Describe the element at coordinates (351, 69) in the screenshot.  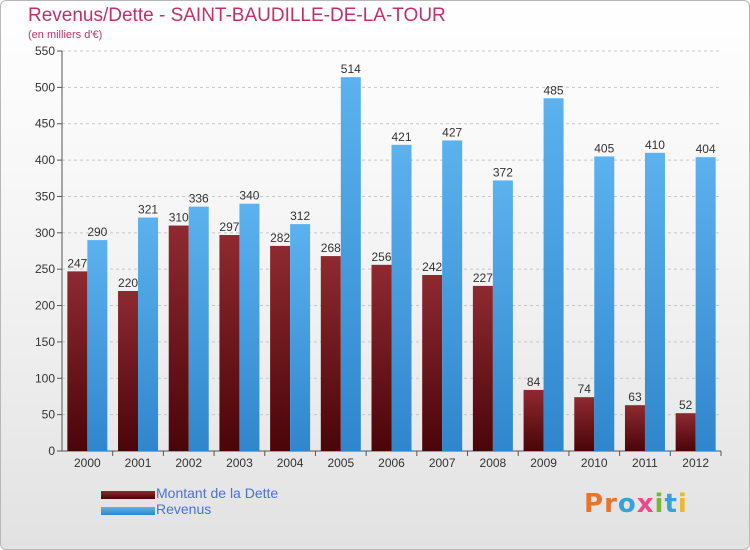
I see `data-label: 514` at that location.